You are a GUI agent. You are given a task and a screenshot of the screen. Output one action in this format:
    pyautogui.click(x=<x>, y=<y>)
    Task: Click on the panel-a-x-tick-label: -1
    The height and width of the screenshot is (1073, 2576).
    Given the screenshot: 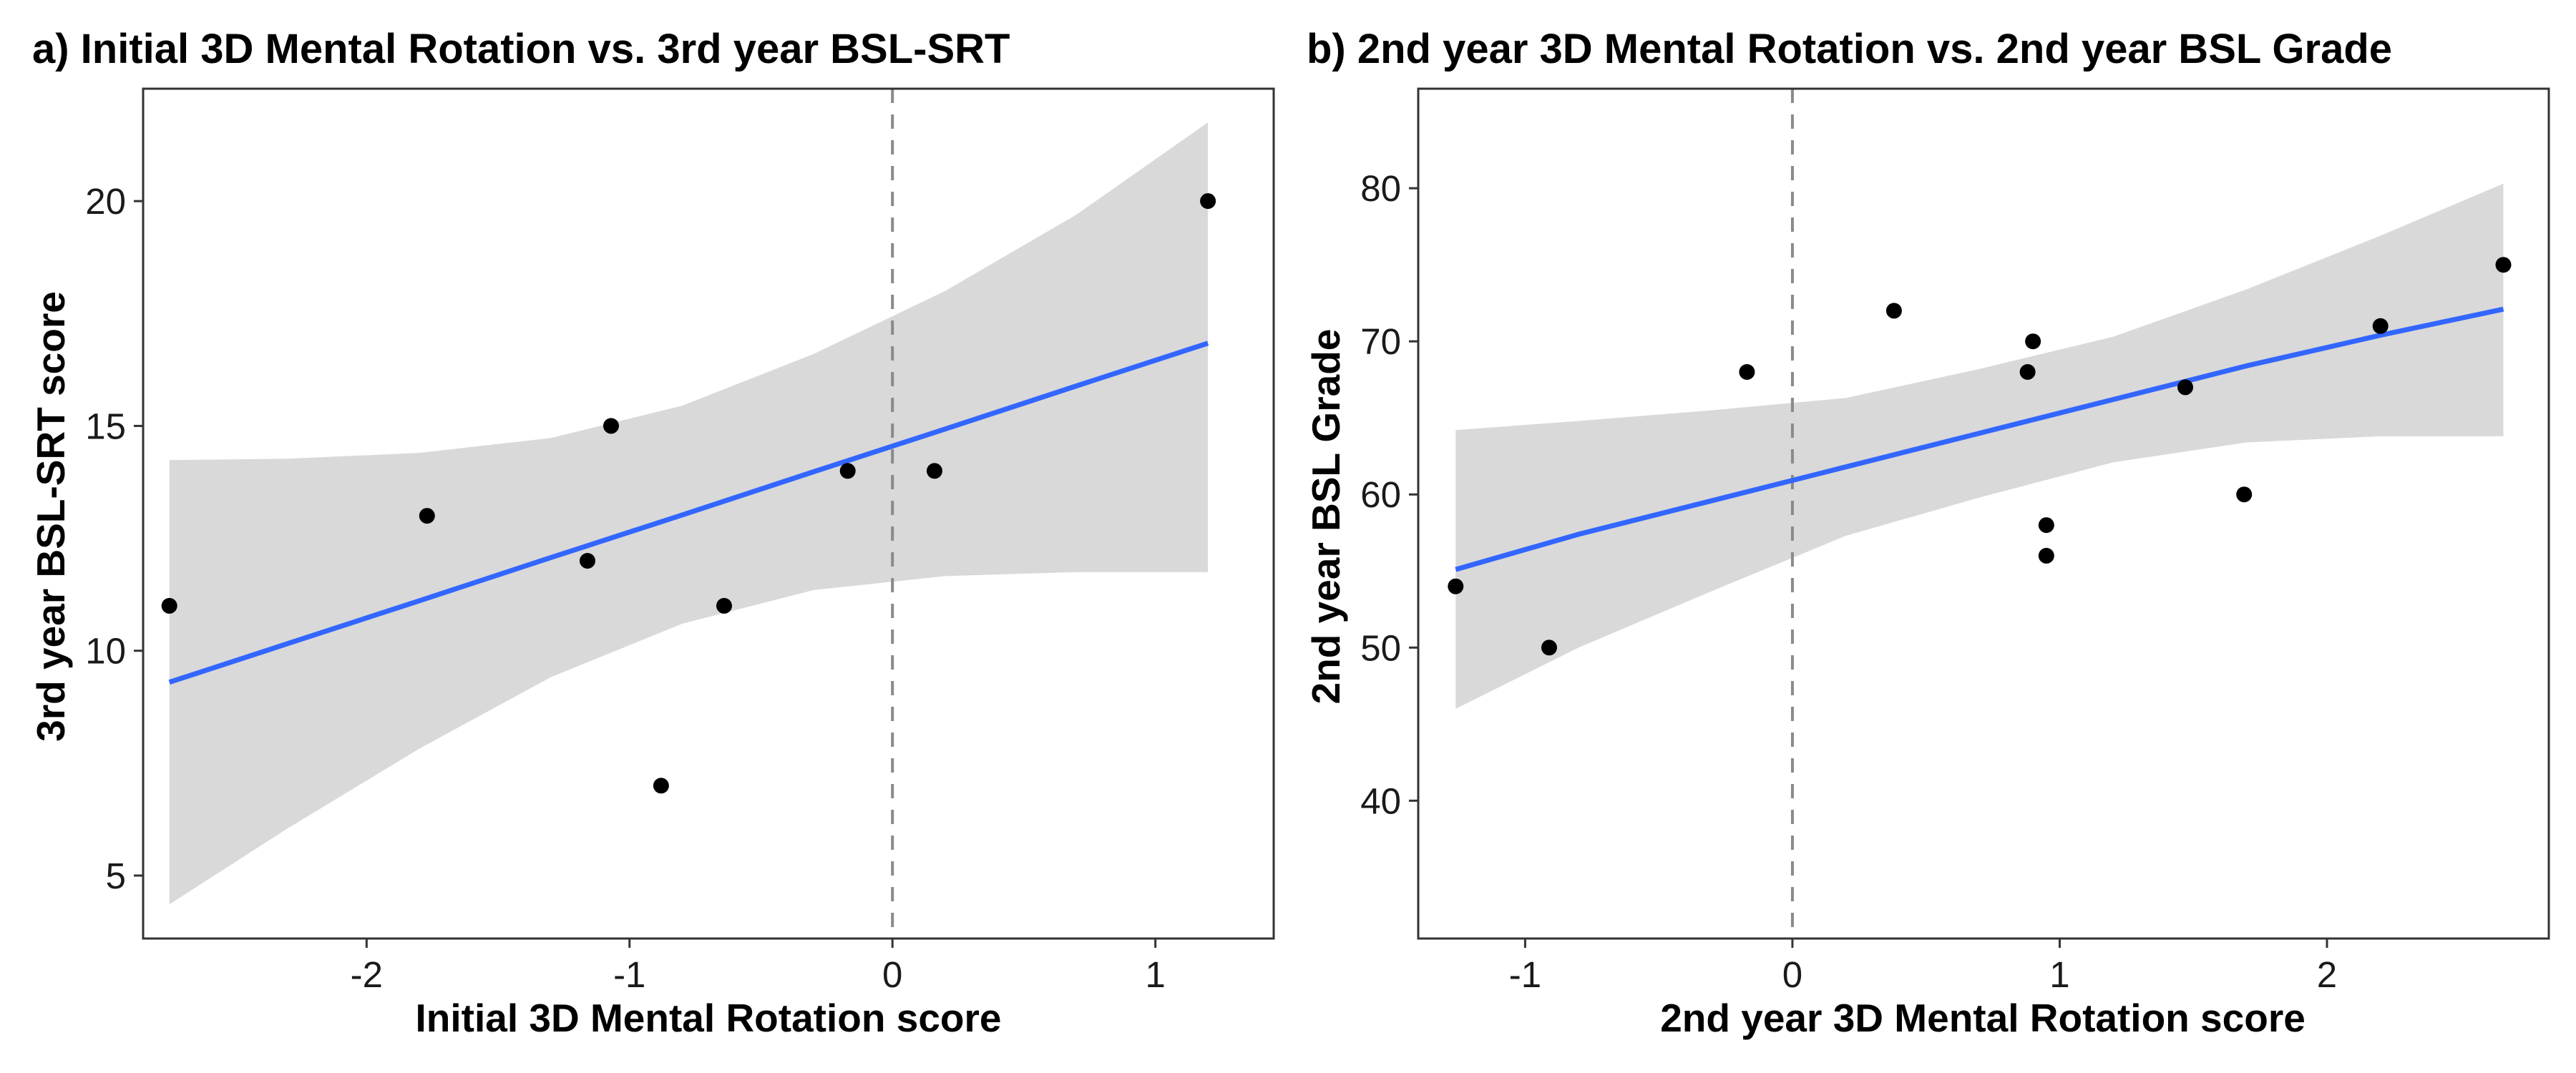 What is the action you would take?
    pyautogui.click(x=629, y=974)
    